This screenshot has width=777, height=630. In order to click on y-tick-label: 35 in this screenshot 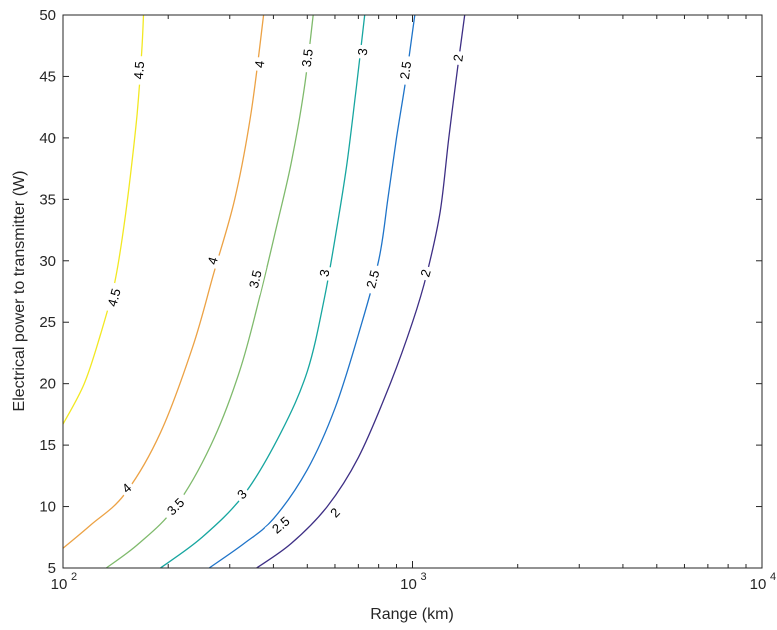, I will do `click(47, 199)`.